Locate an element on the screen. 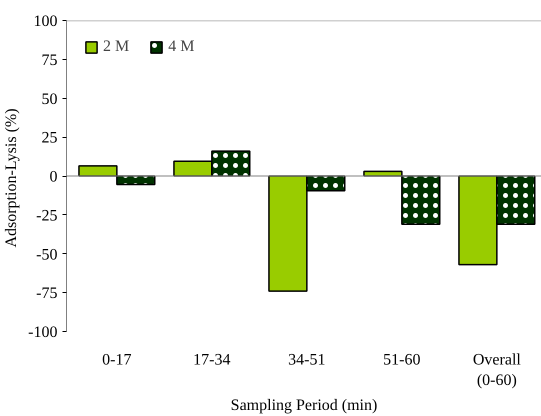 Image resolution: width=541 pixels, height=416 pixels. x-tick-label: 0-17 is located at coordinates (117, 360).